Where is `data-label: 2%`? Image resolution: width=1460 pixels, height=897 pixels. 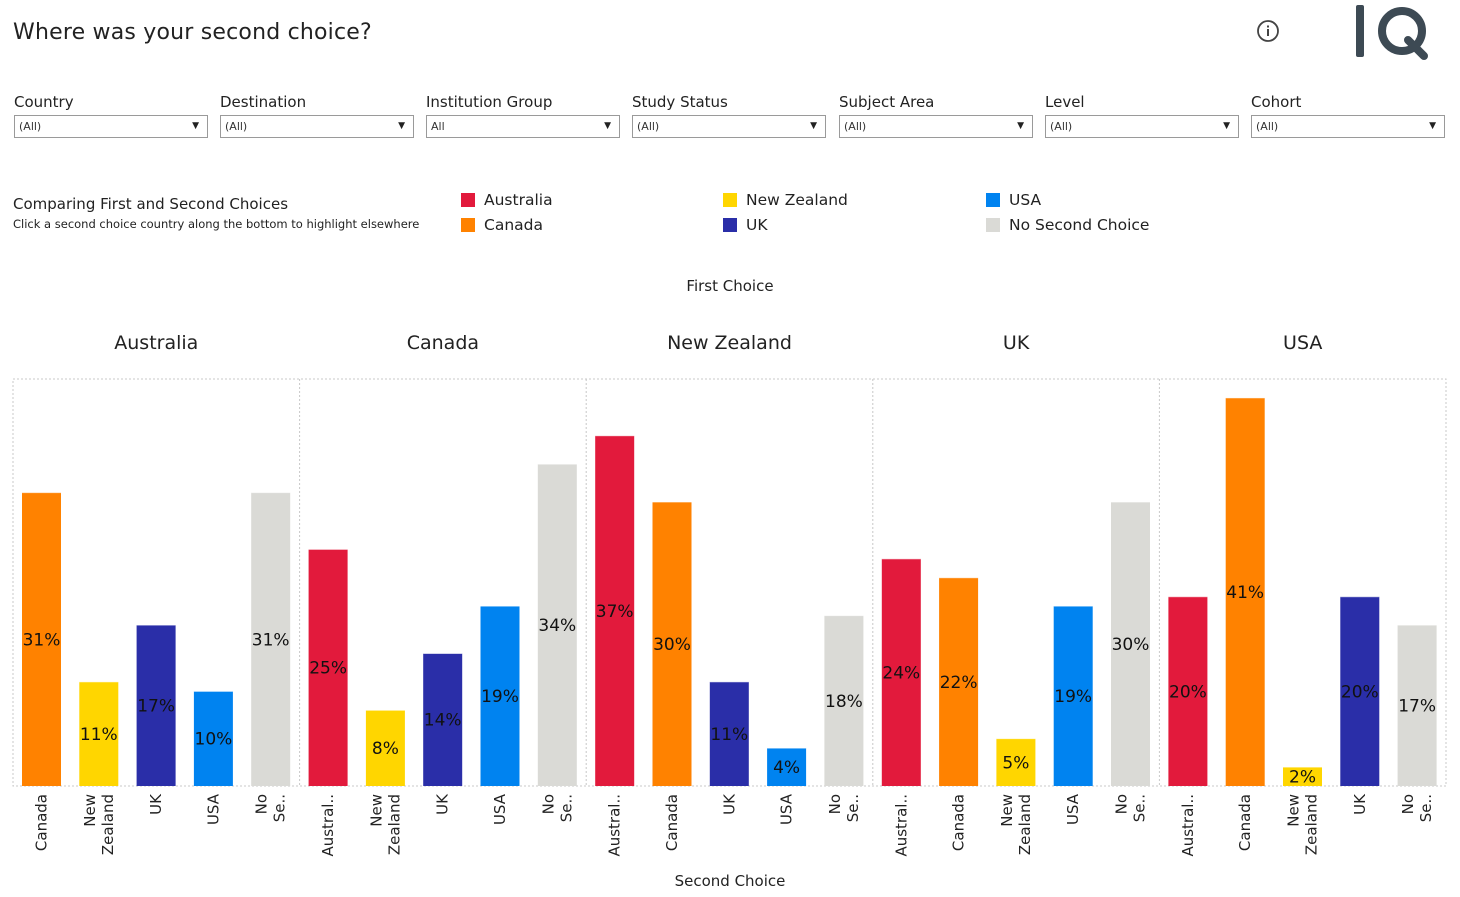 data-label: 2% is located at coordinates (1302, 778).